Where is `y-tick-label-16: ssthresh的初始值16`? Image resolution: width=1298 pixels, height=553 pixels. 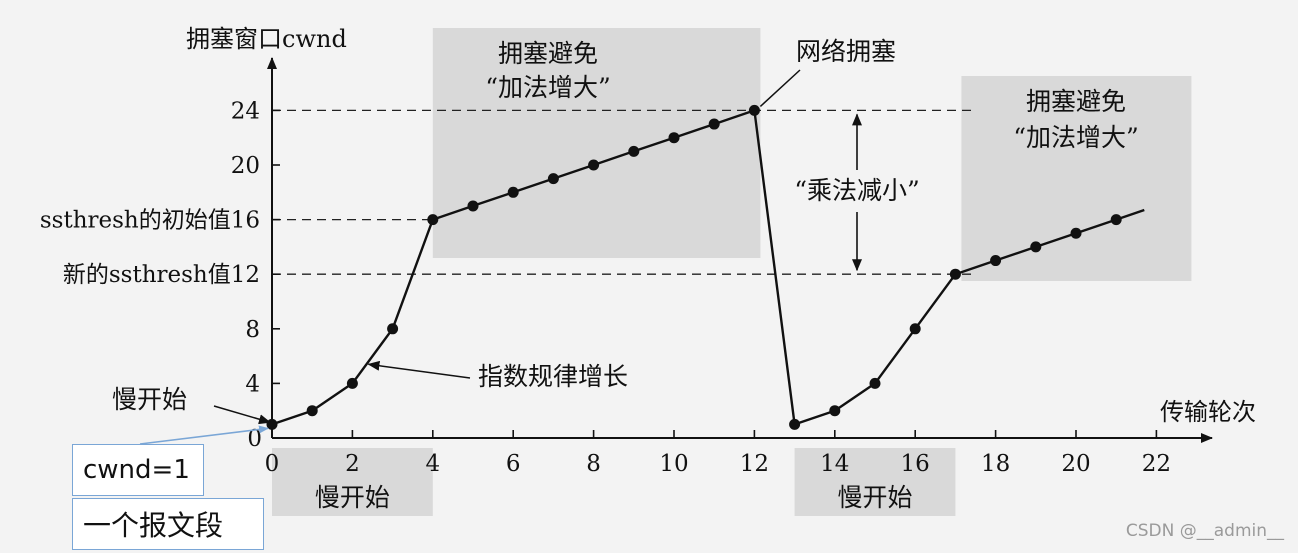 y-tick-label-16: ssthresh的初始值16 is located at coordinates (150, 221).